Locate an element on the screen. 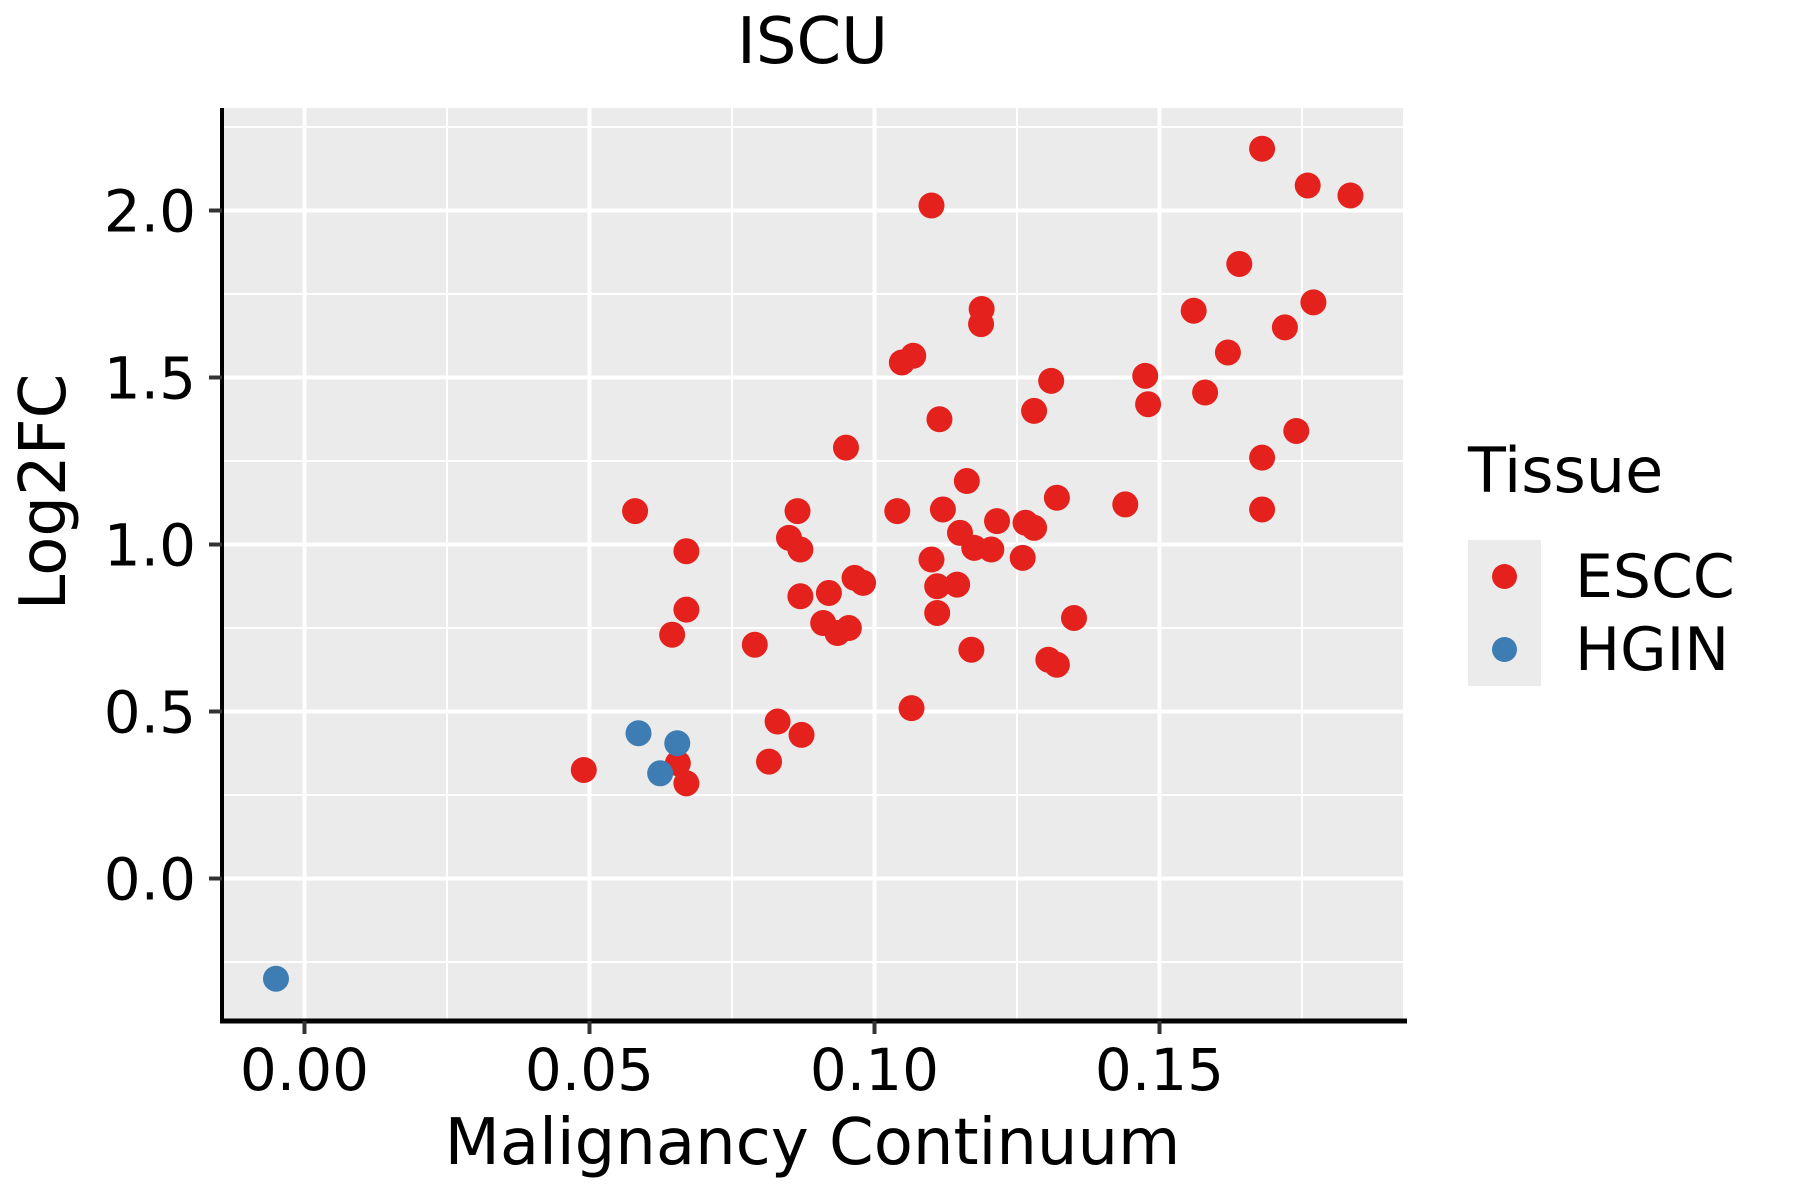 Image resolution: width=1800 pixels, height=1200 pixels. escc-point-icon is located at coordinates (1504, 576).